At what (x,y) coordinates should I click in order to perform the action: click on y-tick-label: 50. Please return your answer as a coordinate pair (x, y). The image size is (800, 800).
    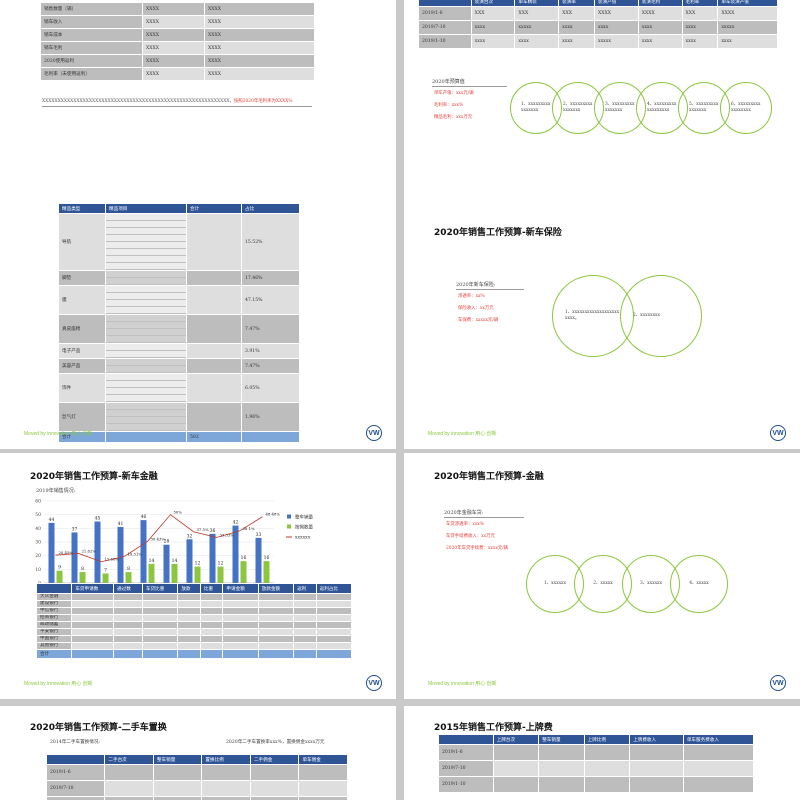
    Looking at the image, I should click on (38, 515).